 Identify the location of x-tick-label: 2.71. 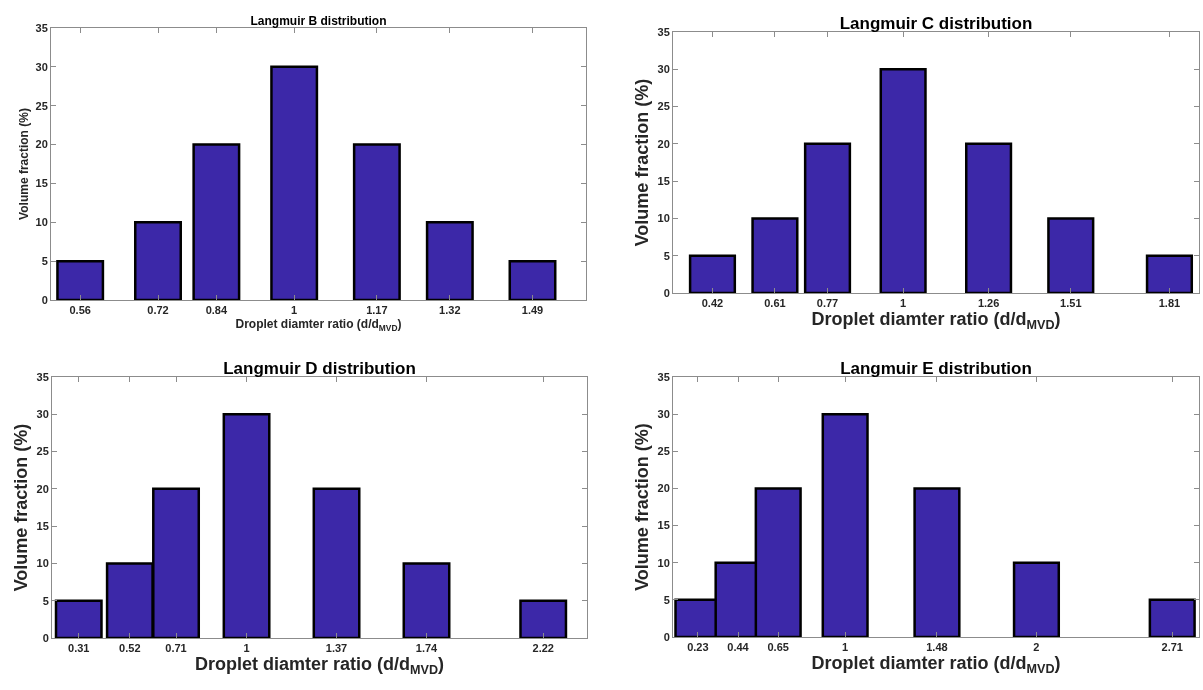
(1172, 647).